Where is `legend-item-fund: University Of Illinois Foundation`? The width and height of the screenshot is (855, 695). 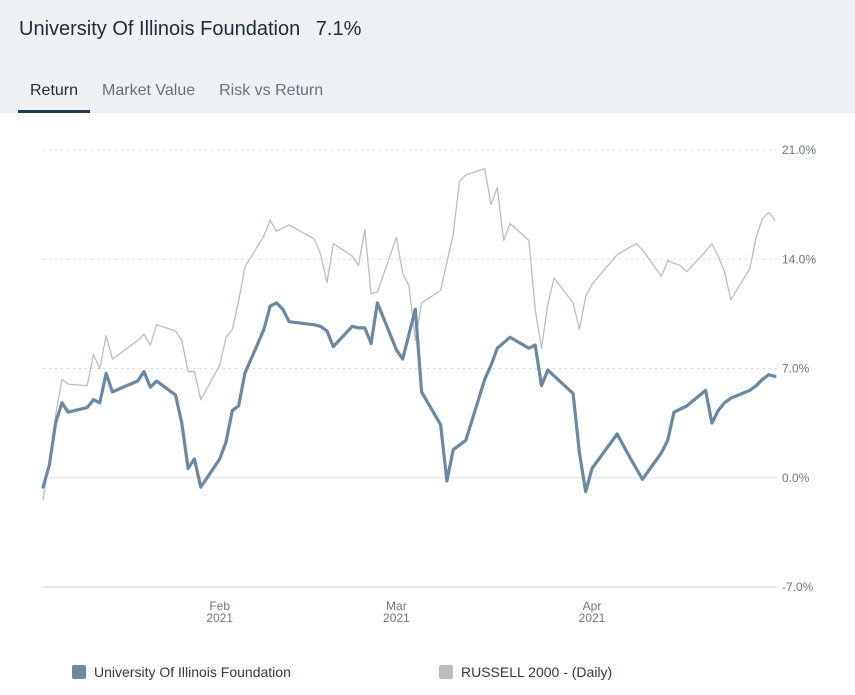
legend-item-fund: University Of Illinois Foundation is located at coordinates (181, 672).